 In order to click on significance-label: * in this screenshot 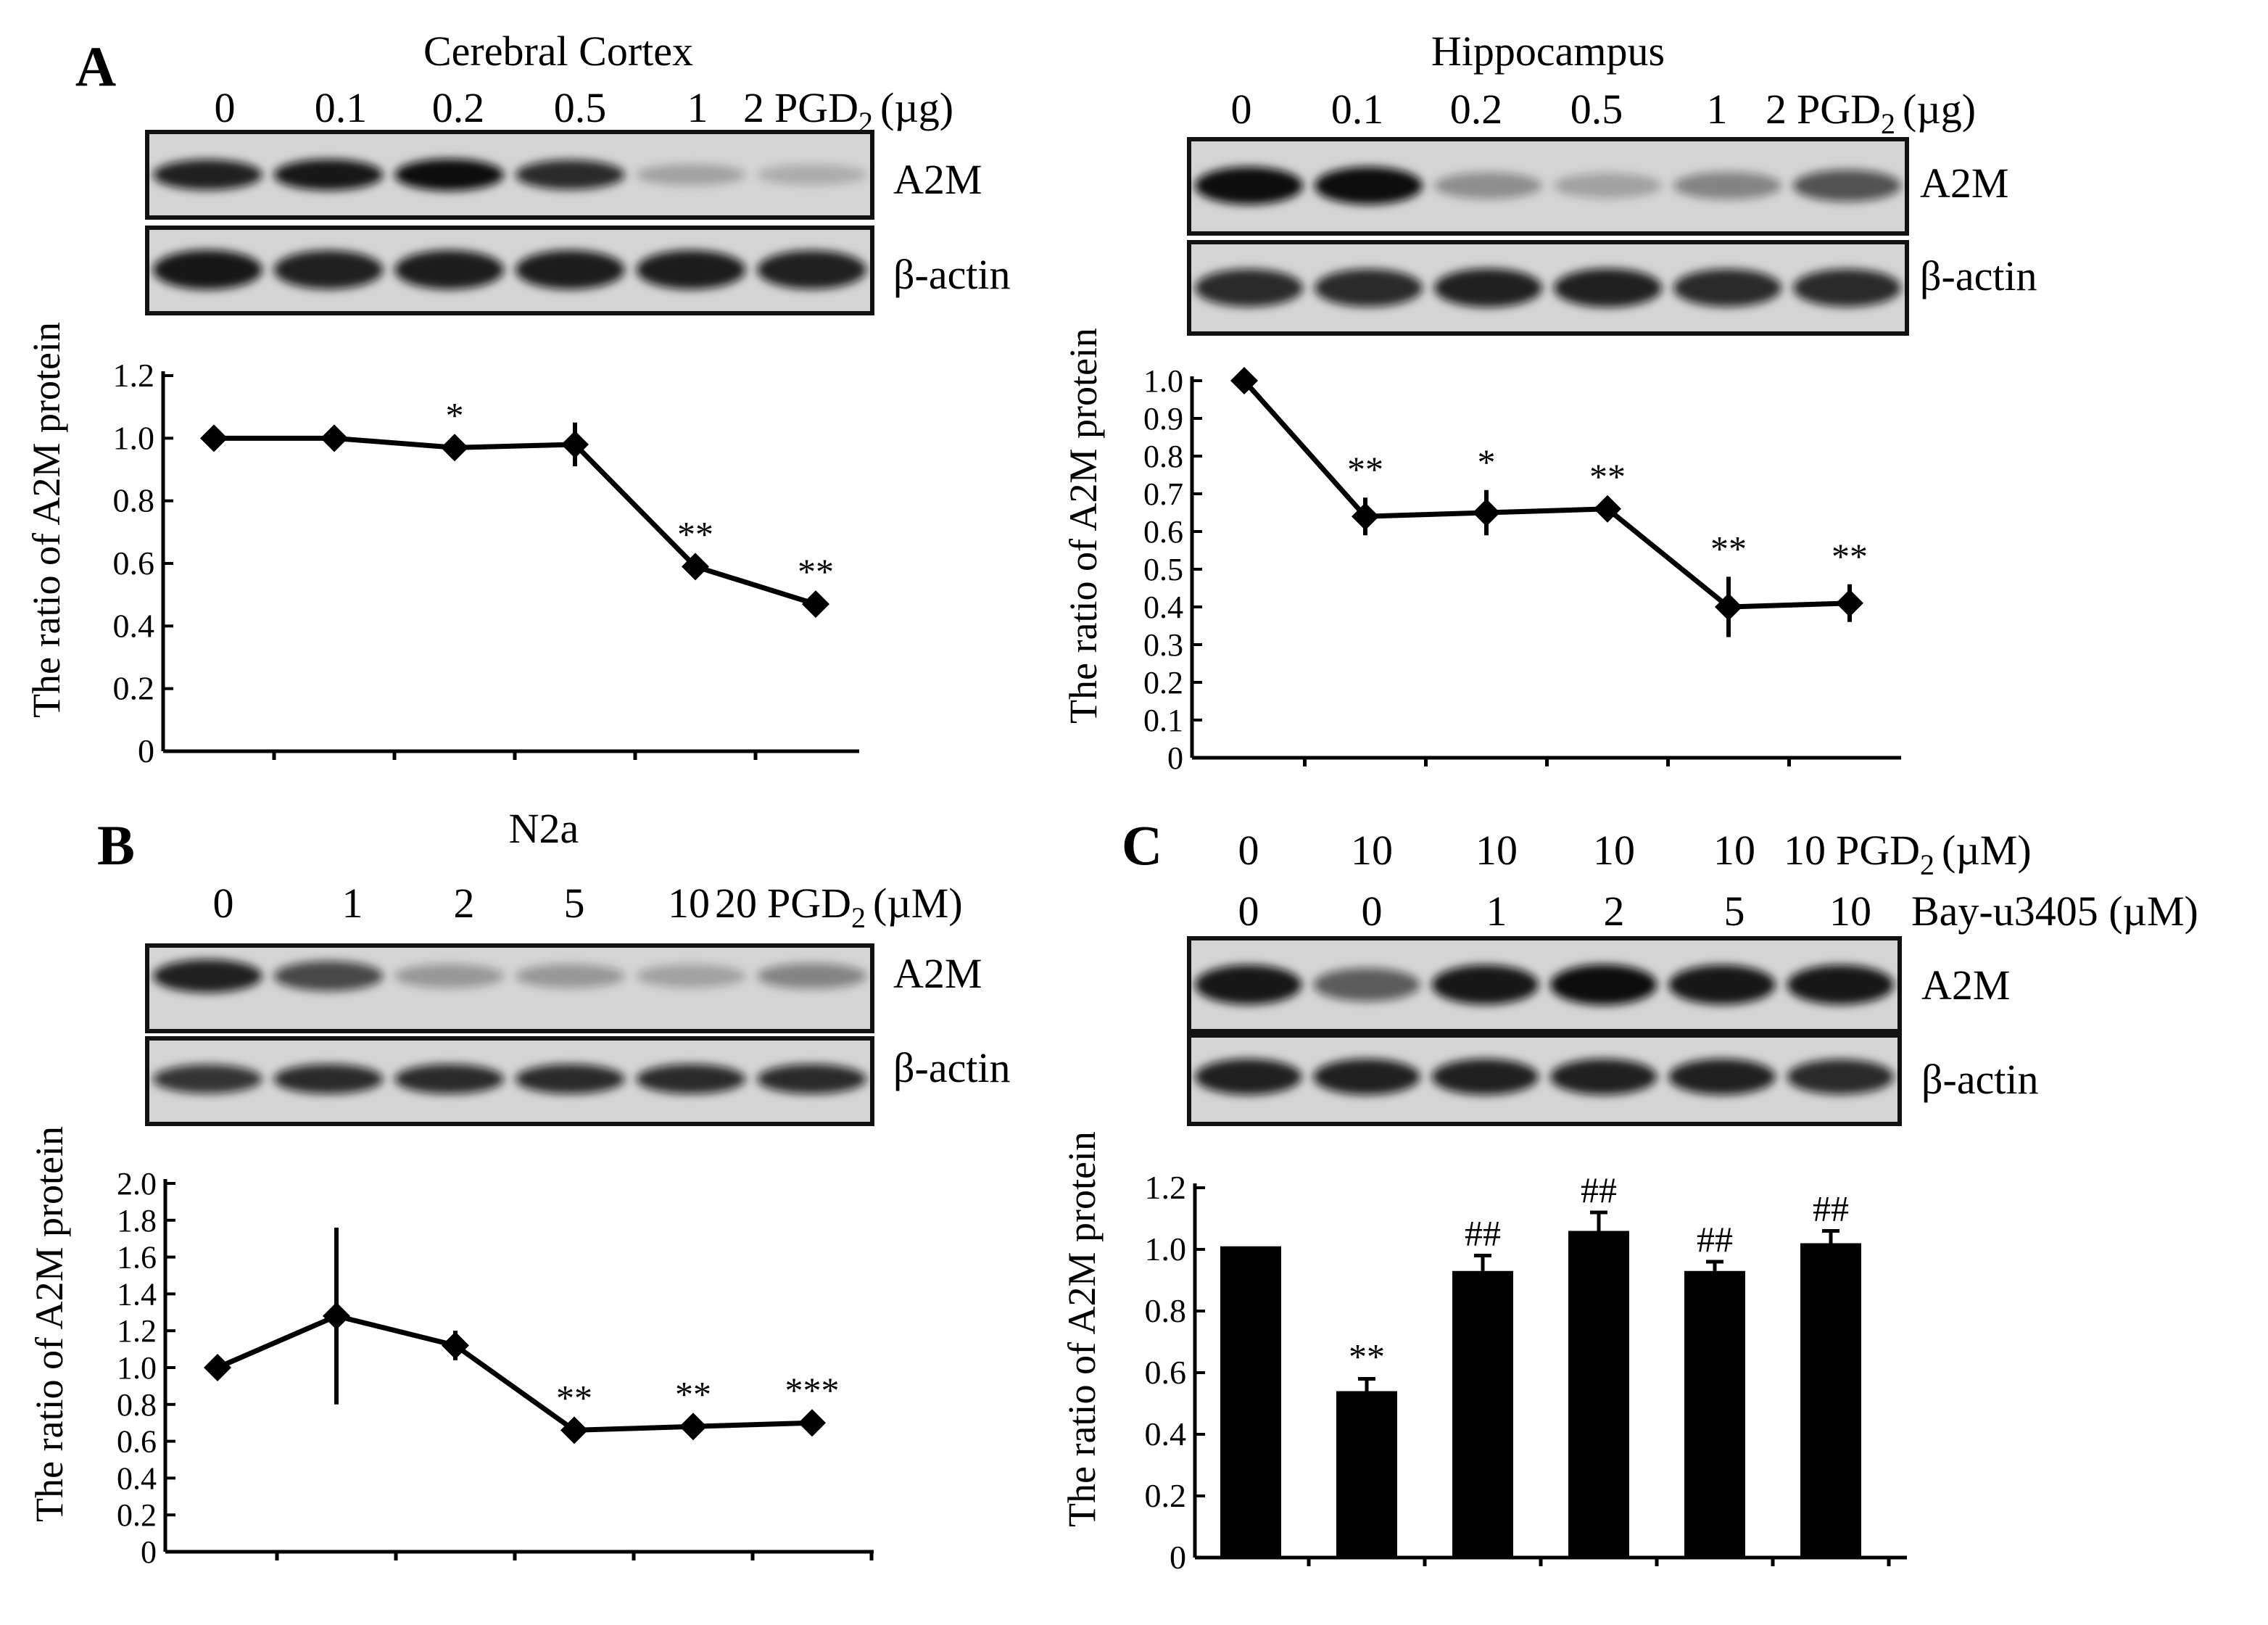, I will do `click(1487, 462)`.